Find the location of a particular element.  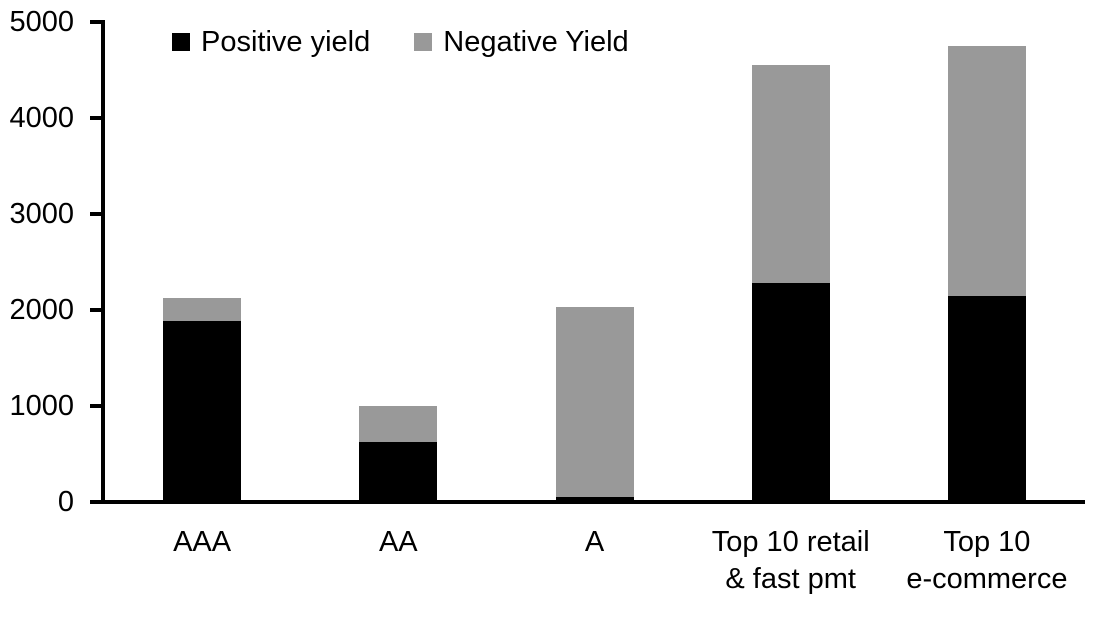

legend-swatch-negative-yield-icon is located at coordinates (423, 42).